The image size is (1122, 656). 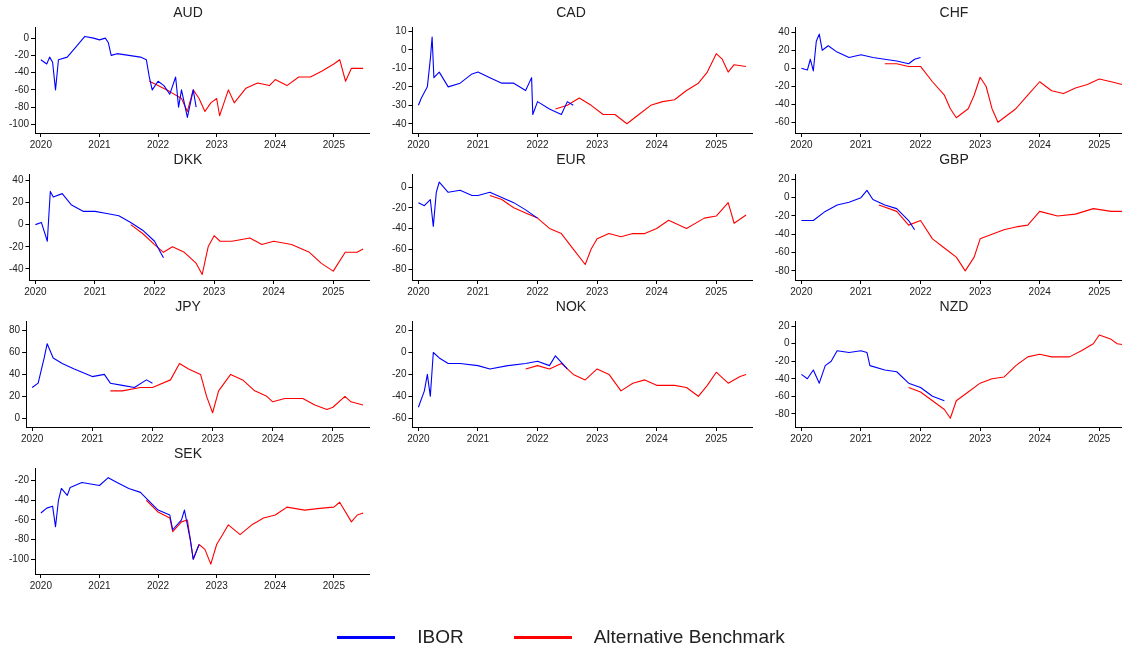 What do you see at coordinates (399, 105) in the screenshot?
I see `y-tick-label: -30` at bounding box center [399, 105].